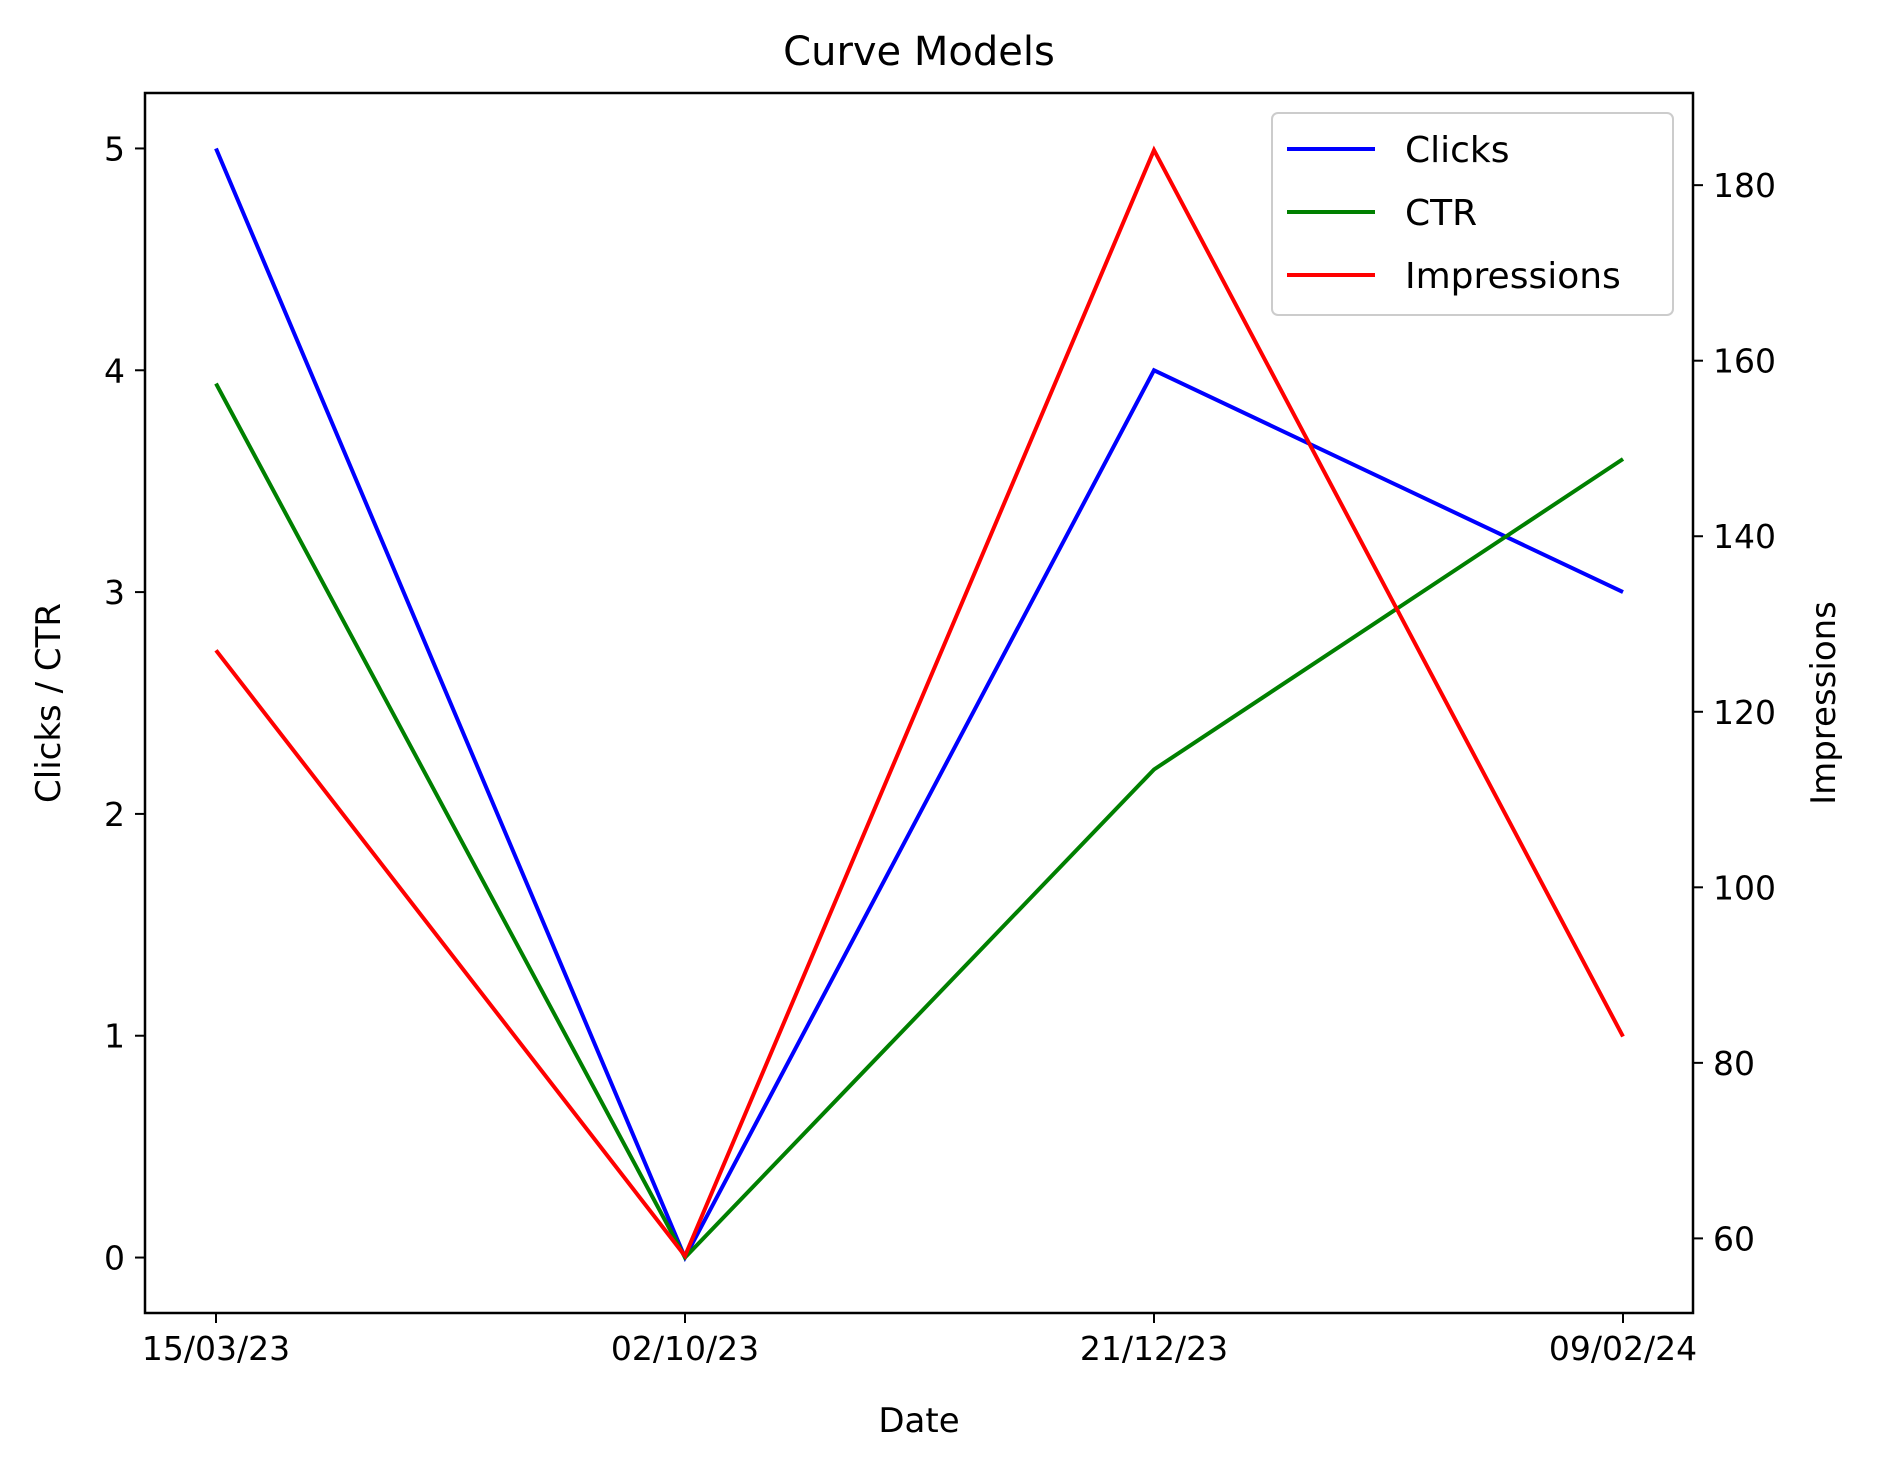 The image size is (1889, 1473). What do you see at coordinates (1734, 1238) in the screenshot?
I see `y-right-tick-label: 60` at bounding box center [1734, 1238].